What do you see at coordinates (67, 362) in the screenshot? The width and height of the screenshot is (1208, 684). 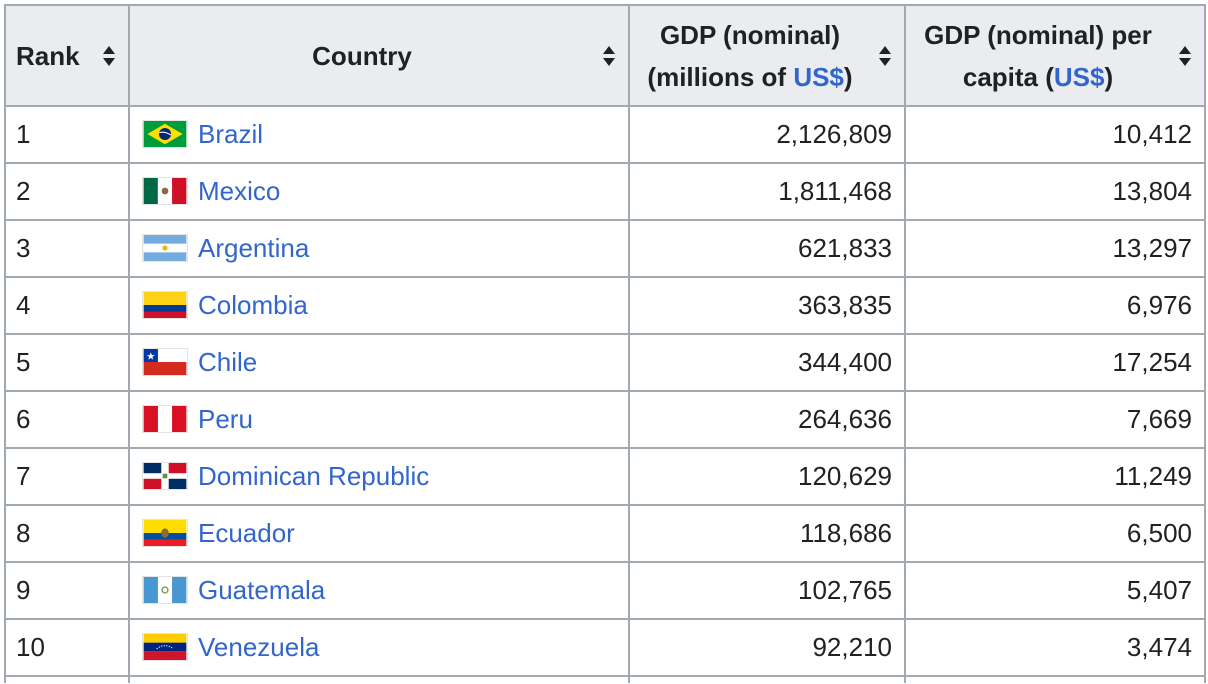 I see `rank-cell: 5` at bounding box center [67, 362].